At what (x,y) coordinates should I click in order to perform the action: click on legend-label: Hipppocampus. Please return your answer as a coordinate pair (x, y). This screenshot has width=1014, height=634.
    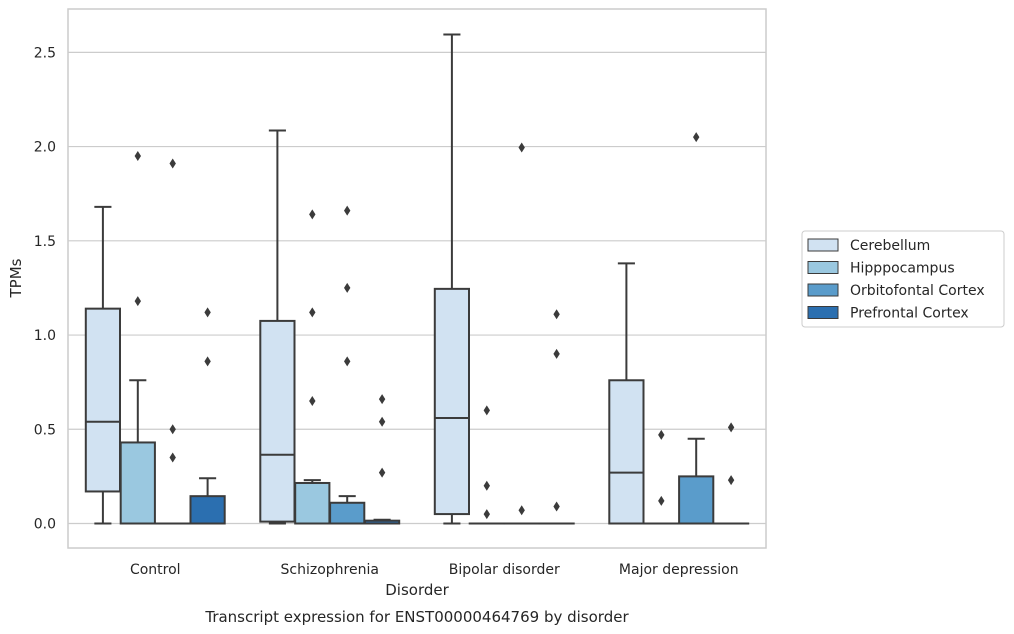
    Looking at the image, I should click on (902, 269).